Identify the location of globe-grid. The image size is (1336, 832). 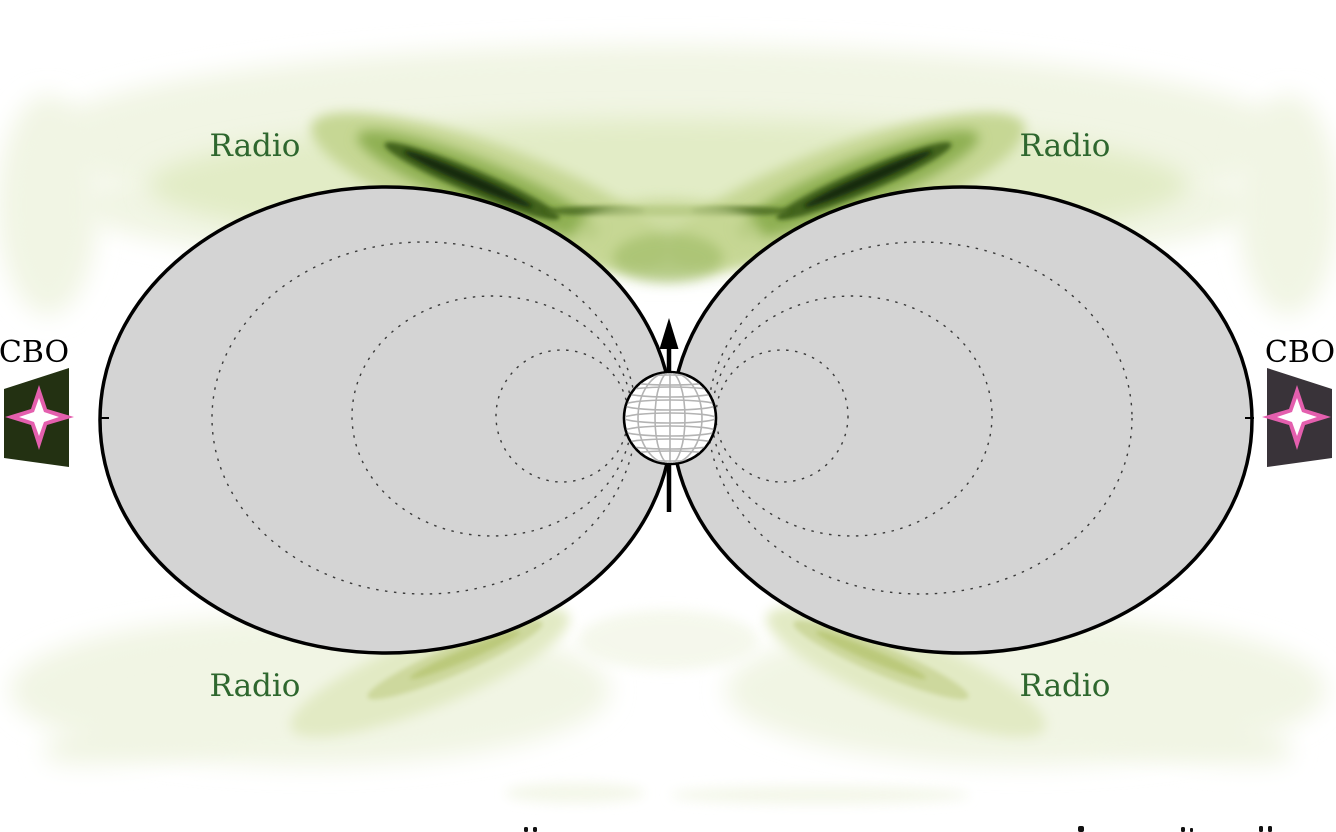
(670, 418).